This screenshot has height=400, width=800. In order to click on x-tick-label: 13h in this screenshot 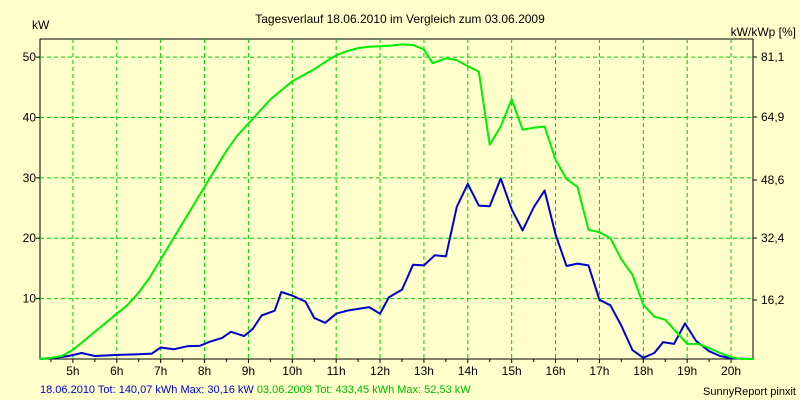, I will do `click(424, 371)`.